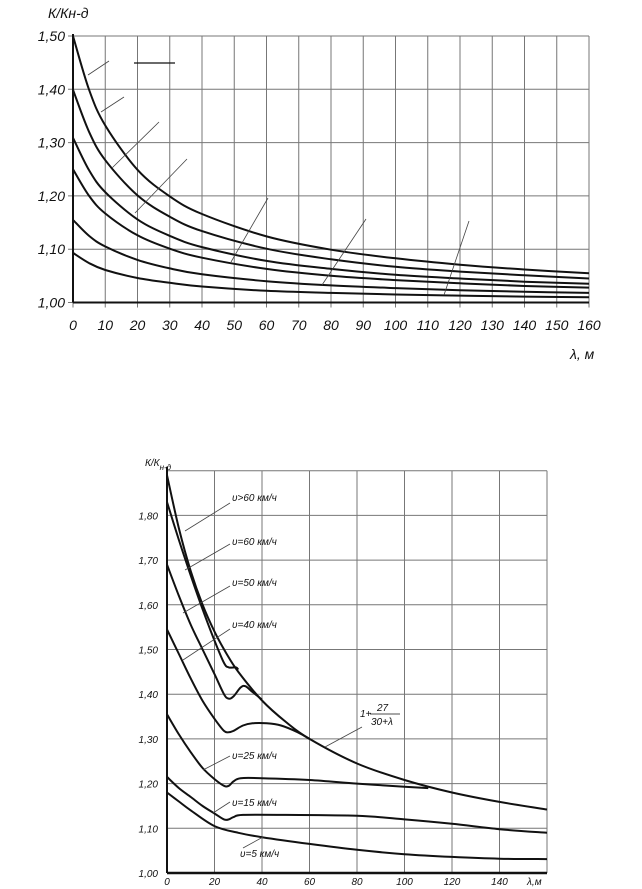 The image size is (642, 889). What do you see at coordinates (382, 708) in the screenshot?
I see `formula-numerator: 27` at bounding box center [382, 708].